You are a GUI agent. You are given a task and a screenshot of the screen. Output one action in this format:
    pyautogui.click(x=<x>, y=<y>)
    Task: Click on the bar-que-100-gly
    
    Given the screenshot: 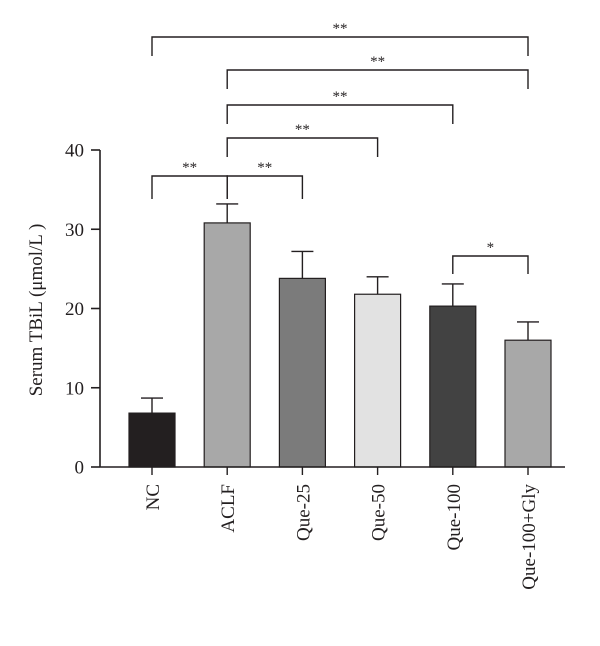 What is the action you would take?
    pyautogui.click(x=528, y=403)
    